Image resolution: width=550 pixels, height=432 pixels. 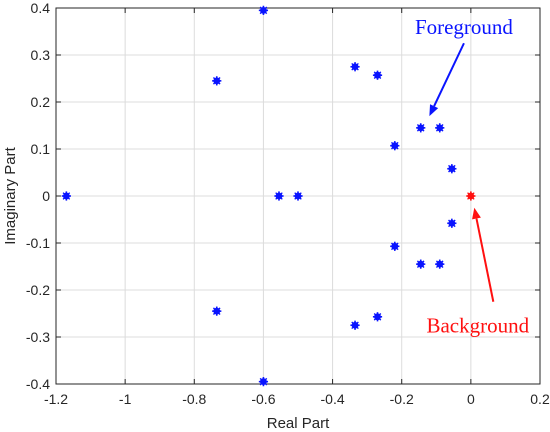 What do you see at coordinates (540, 399) in the screenshot?
I see `x-tick-label: 0.2` at bounding box center [540, 399].